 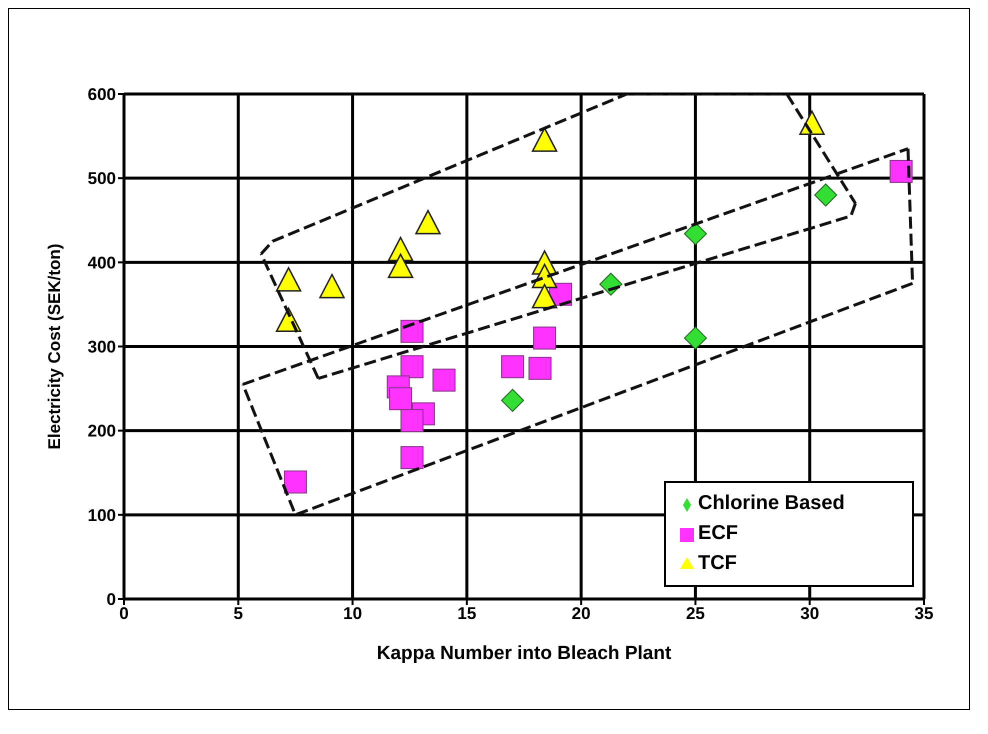 I want to click on y-tick-label: 400, so click(x=102, y=262).